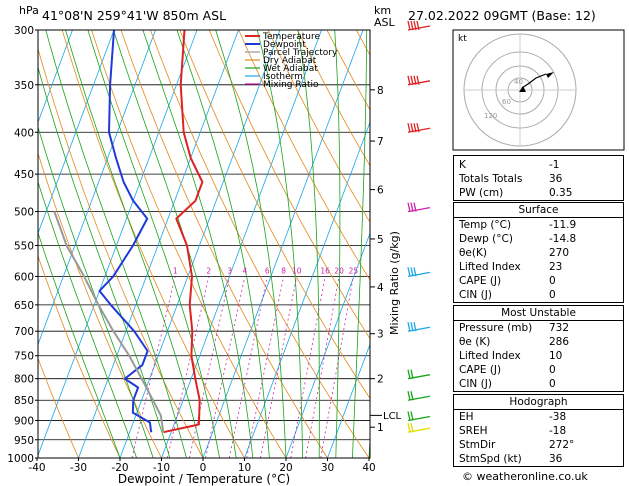 This screenshot has width=629, height=486. Describe the element at coordinates (245, 270) in the screenshot. I see `mixing-ratio-label-4: 4` at that location.